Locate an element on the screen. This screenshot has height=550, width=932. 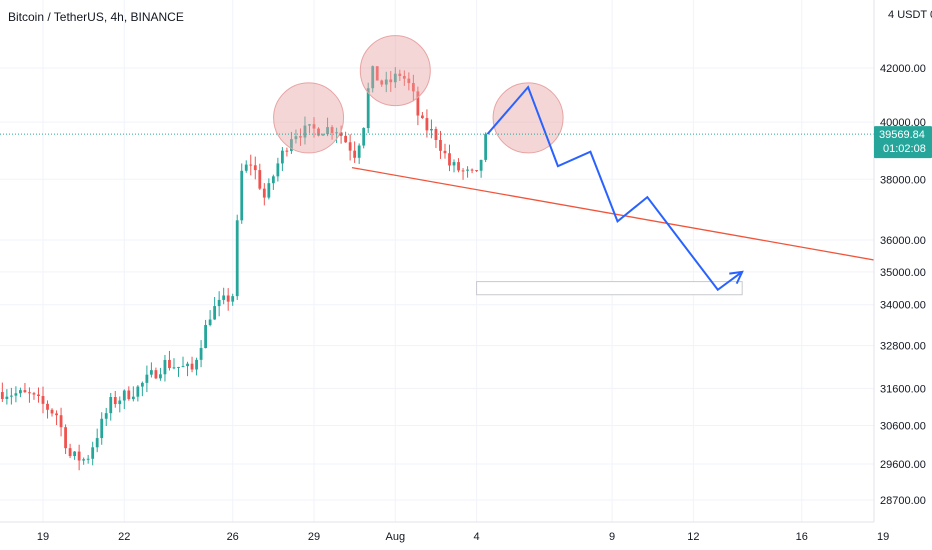
time-tick-label: 22 is located at coordinates (124, 537).